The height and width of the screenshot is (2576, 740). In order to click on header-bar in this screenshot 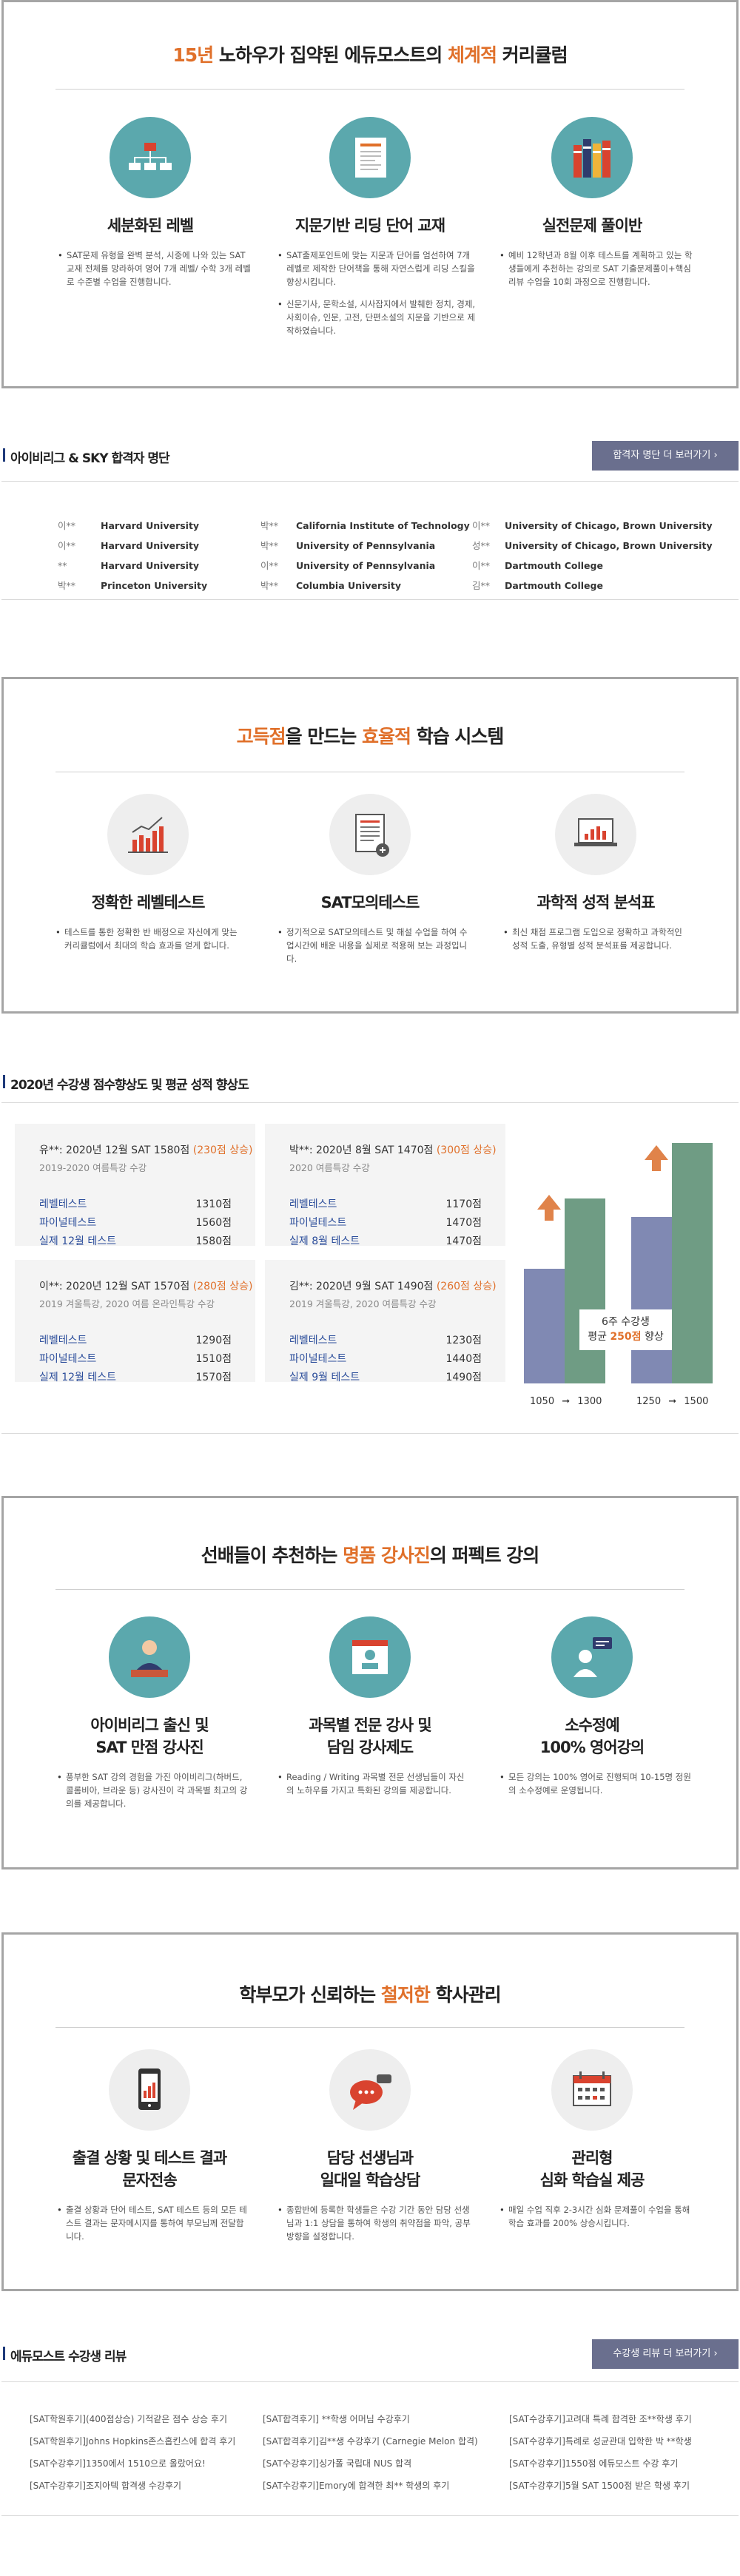, I will do `click(4, 2353)`.